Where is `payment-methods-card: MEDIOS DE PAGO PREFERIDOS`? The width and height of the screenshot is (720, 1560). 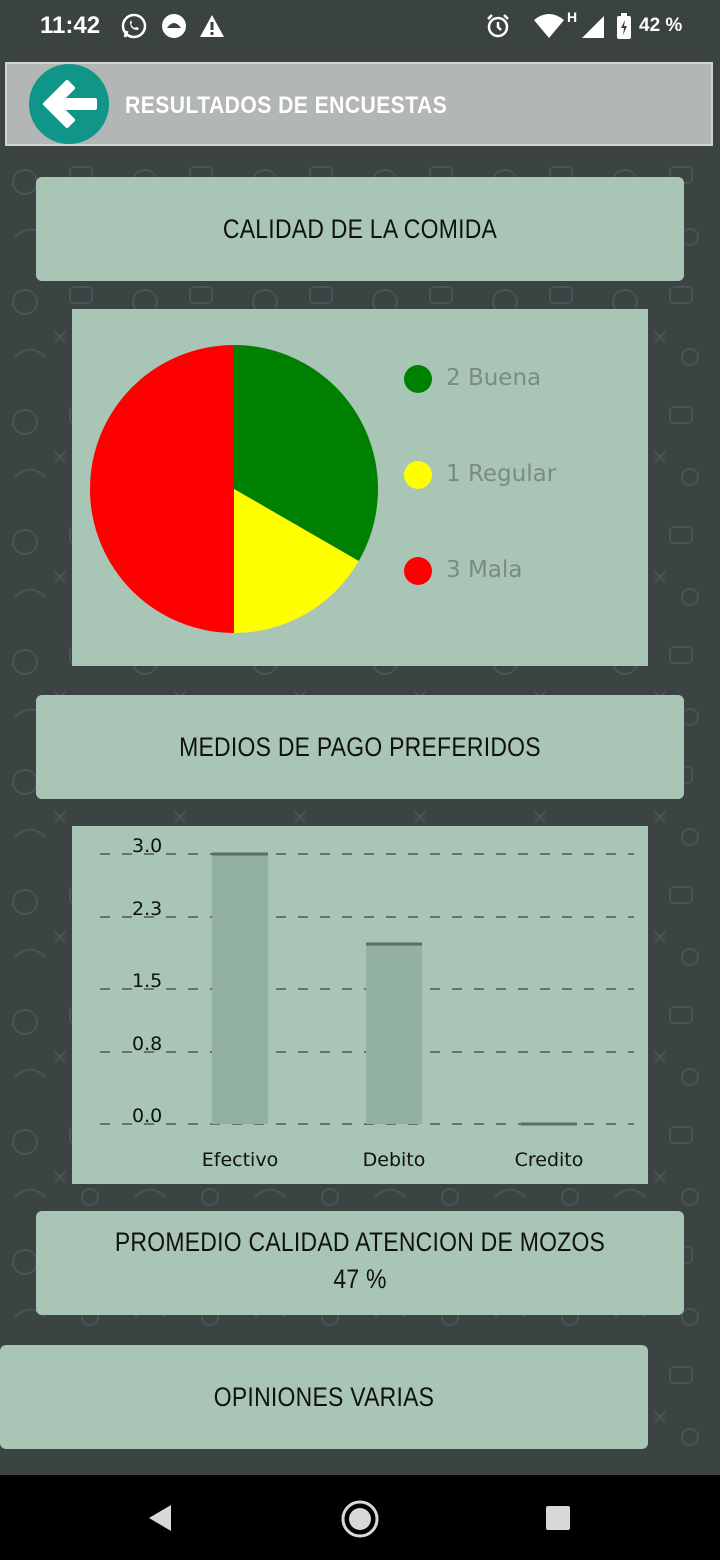
payment-methods-card: MEDIOS DE PAGO PREFERIDOS is located at coordinates (360, 747).